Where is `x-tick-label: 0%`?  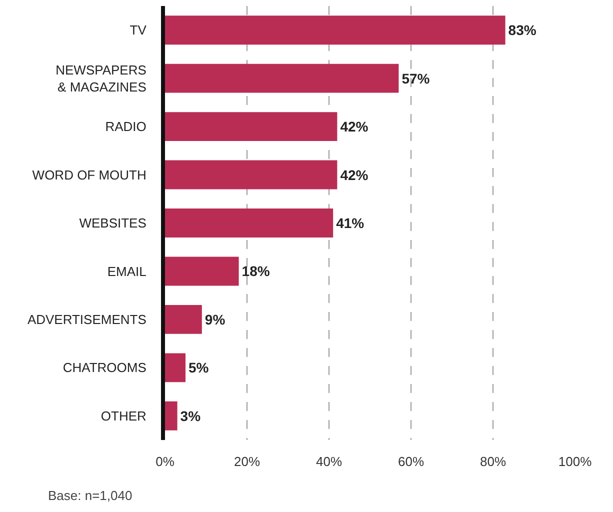
x-tick-label: 0% is located at coordinates (165, 461).